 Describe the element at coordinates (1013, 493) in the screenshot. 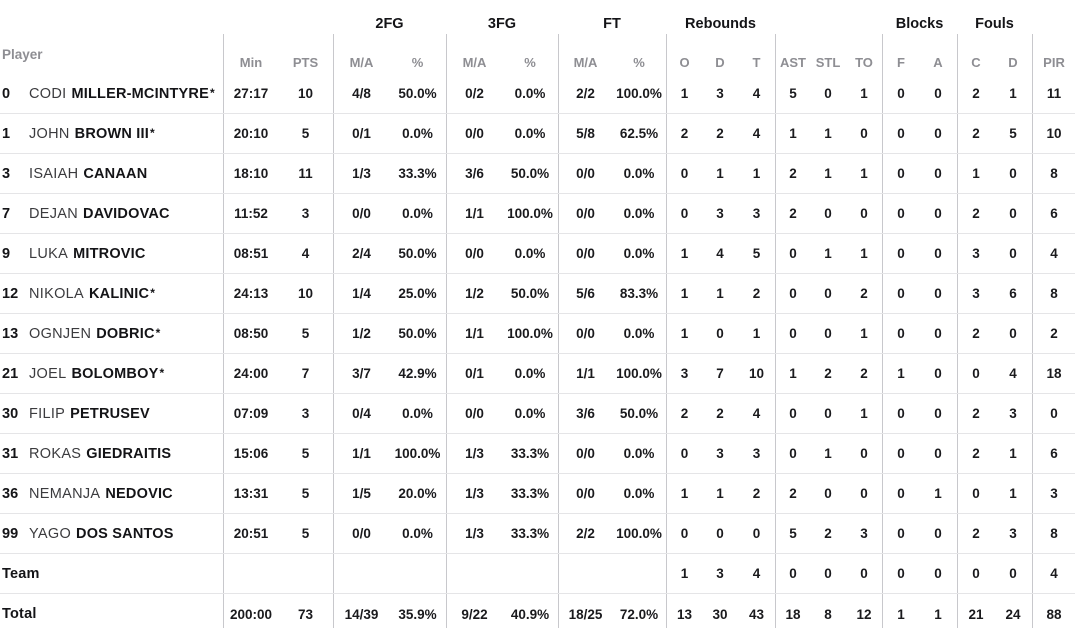

I see `foul-d-cell: 1` at that location.